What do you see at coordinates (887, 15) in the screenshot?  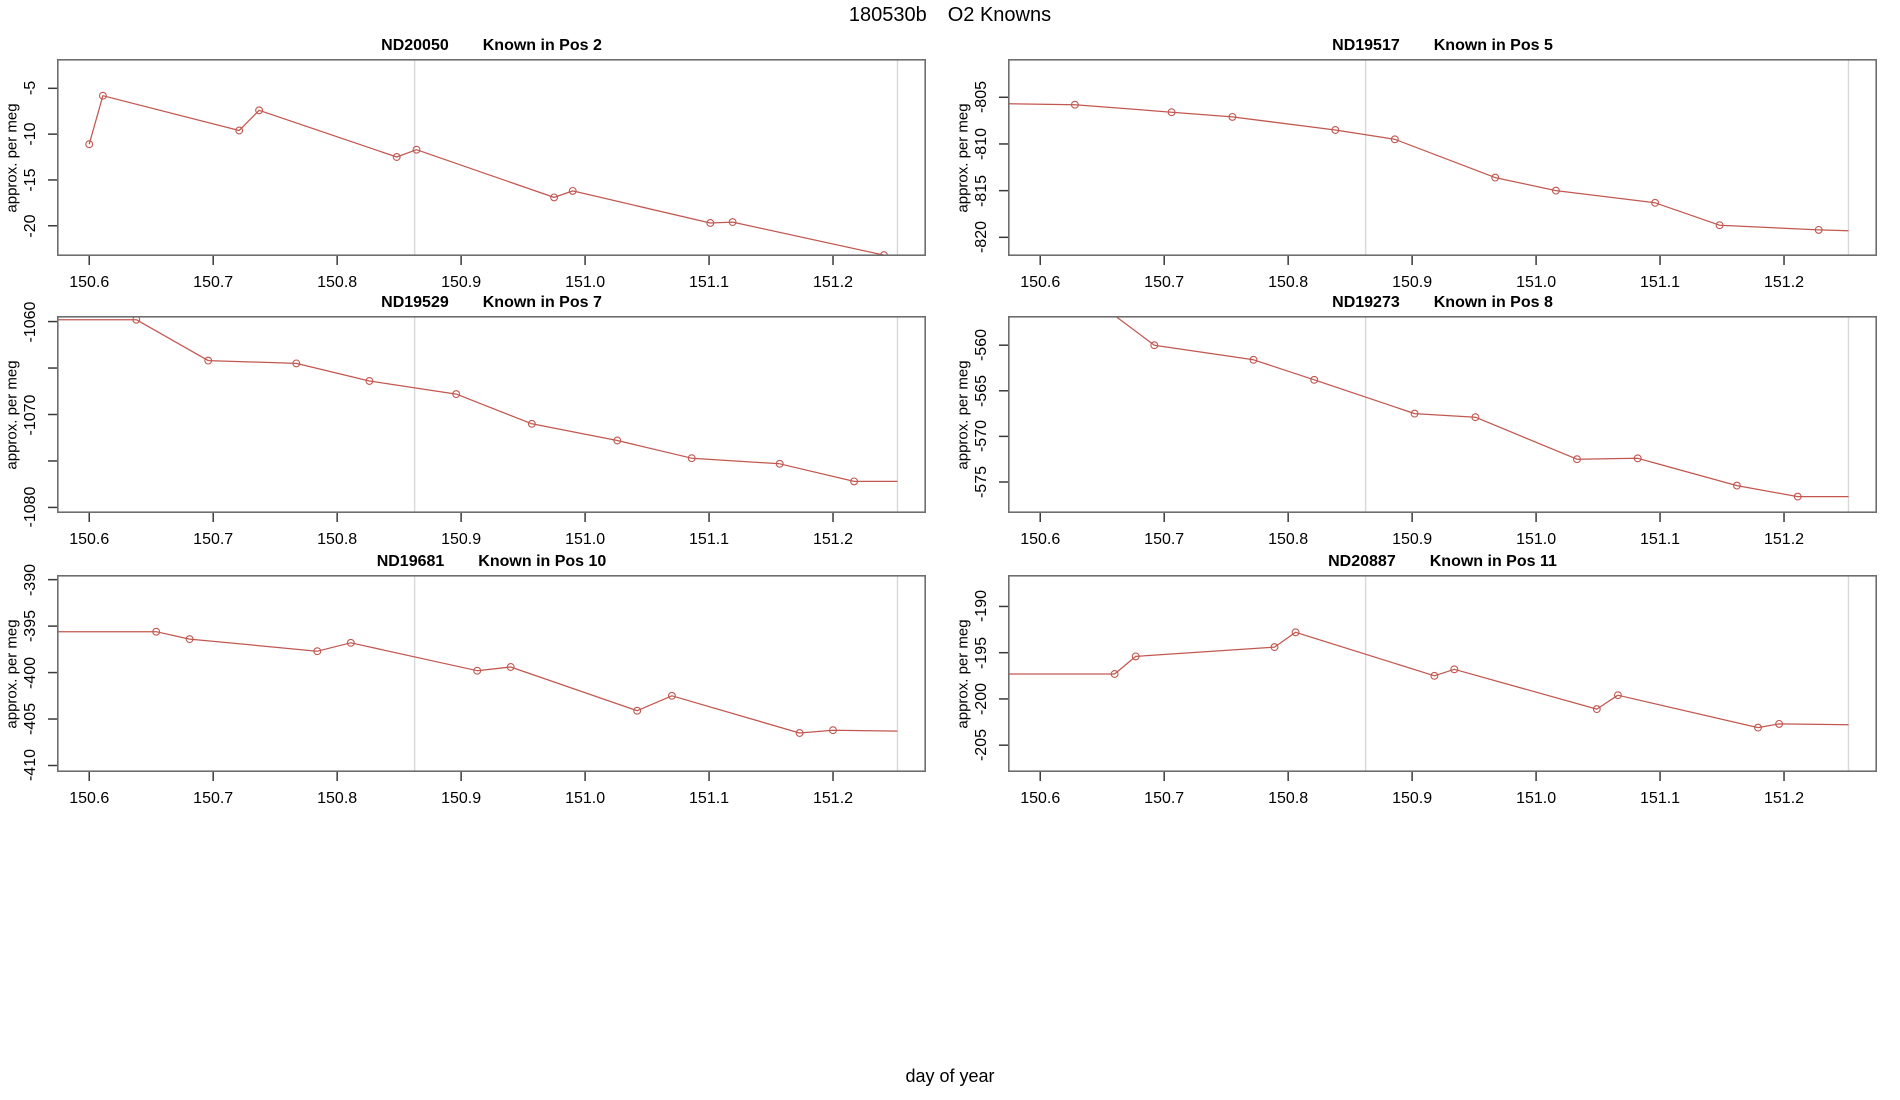 I see `figure-run-id: 180530b` at bounding box center [887, 15].